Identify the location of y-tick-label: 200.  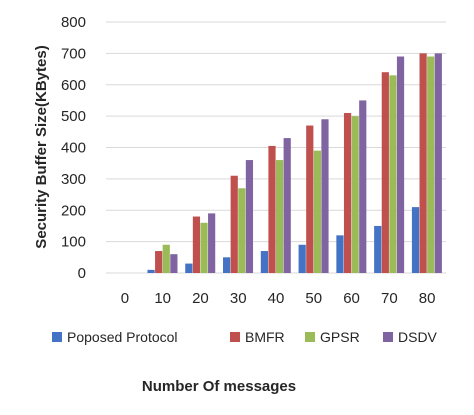
(73, 210).